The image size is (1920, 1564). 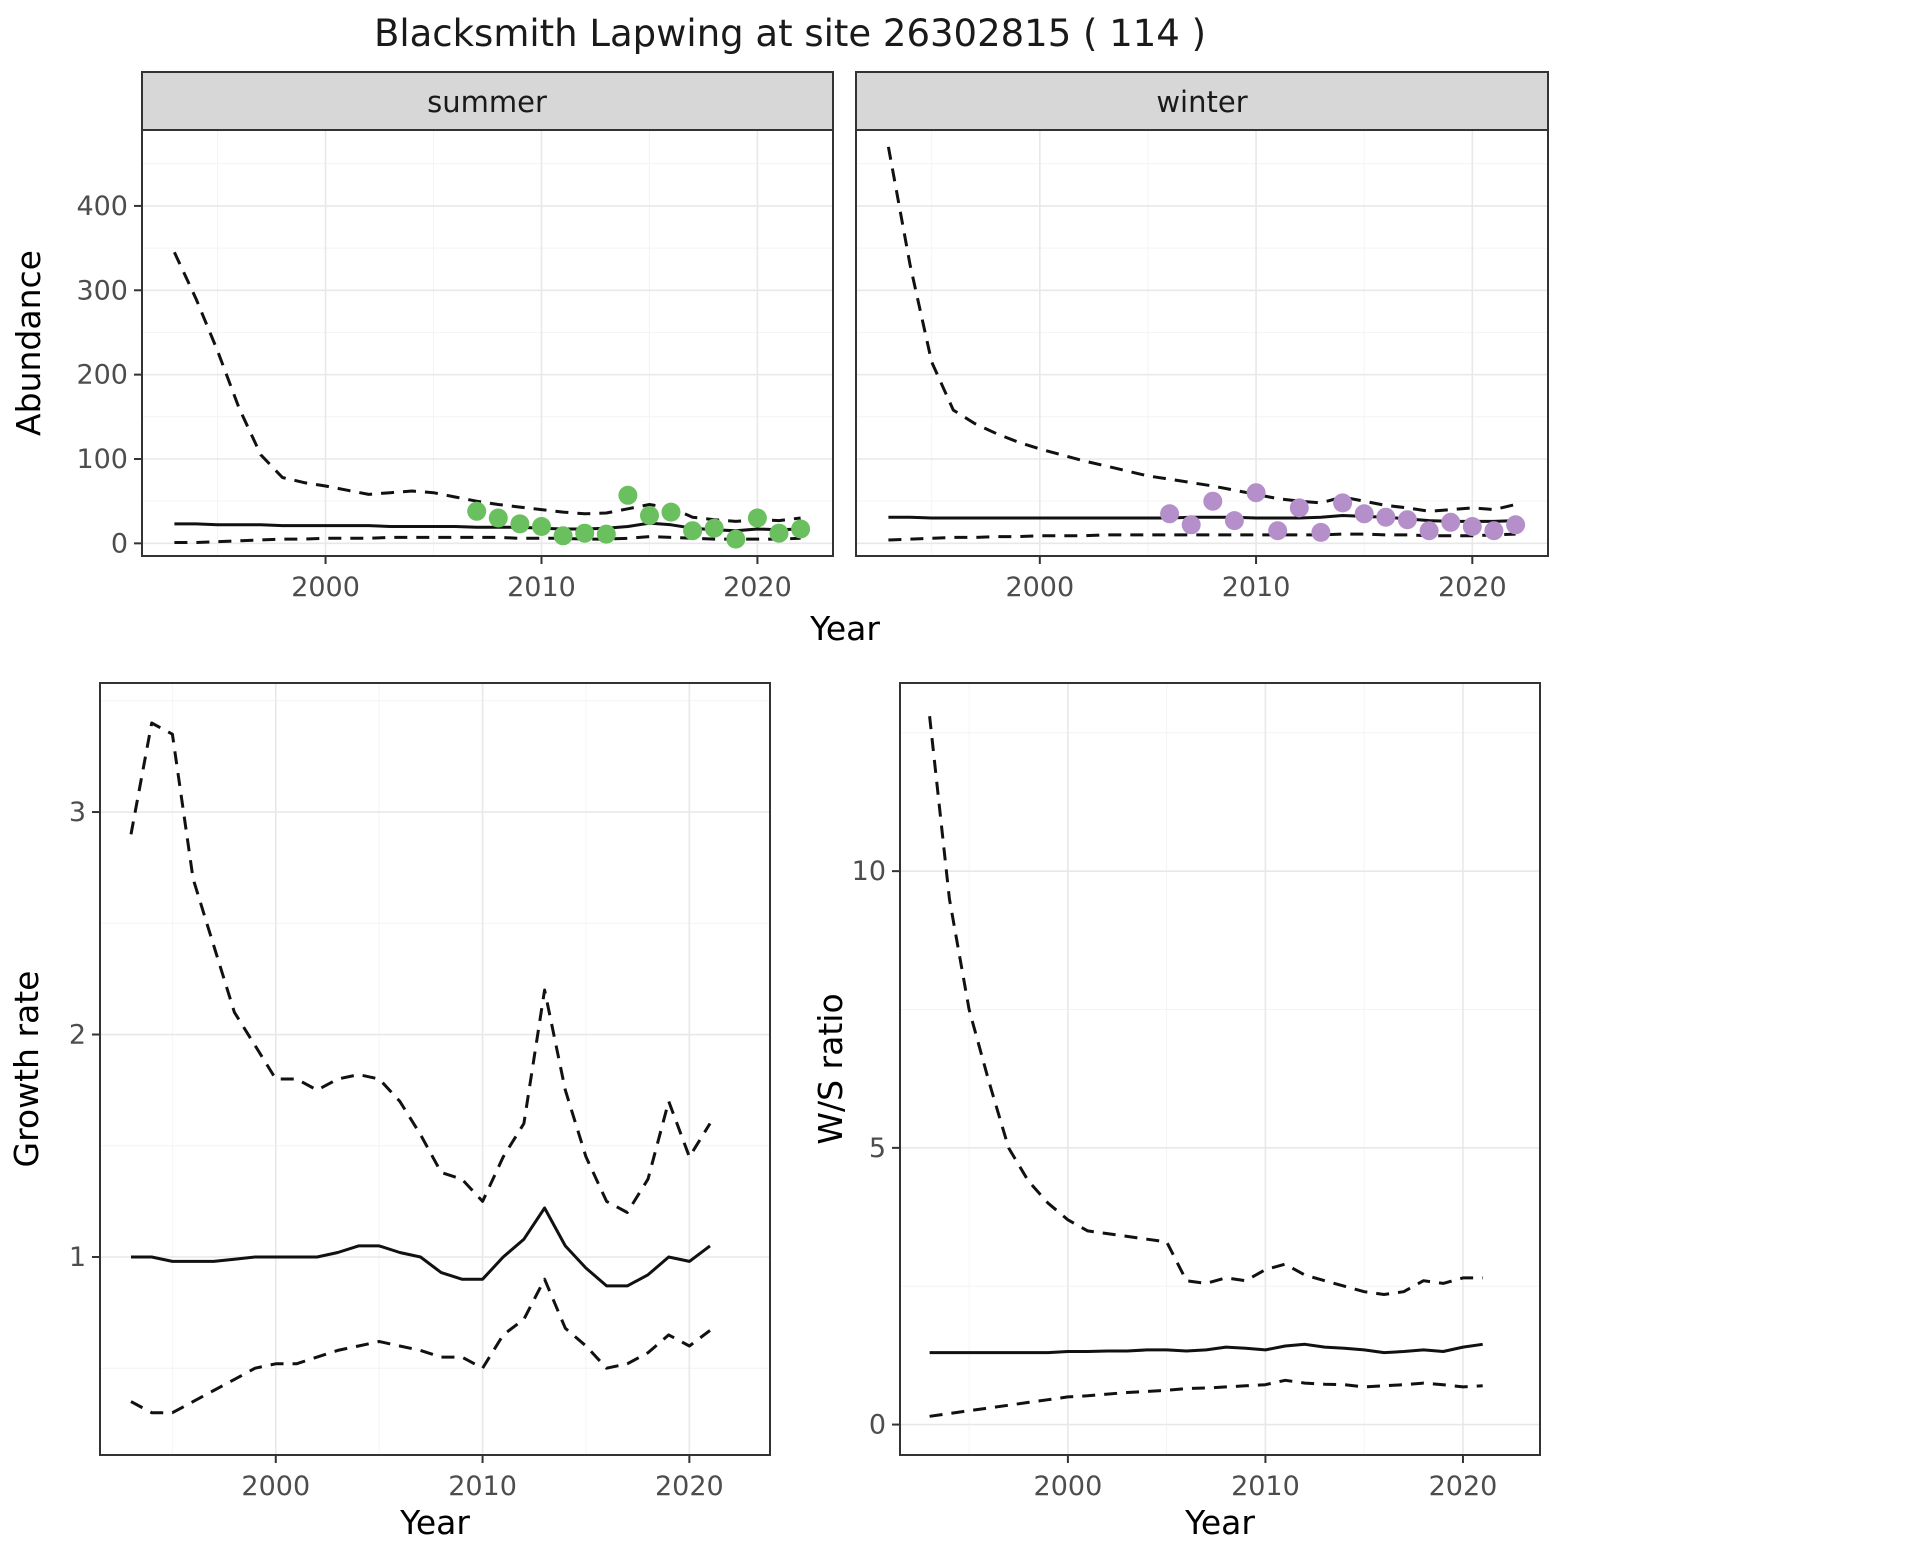 What do you see at coordinates (1202, 518) in the screenshot?
I see `abundance-winter-mean-line` at bounding box center [1202, 518].